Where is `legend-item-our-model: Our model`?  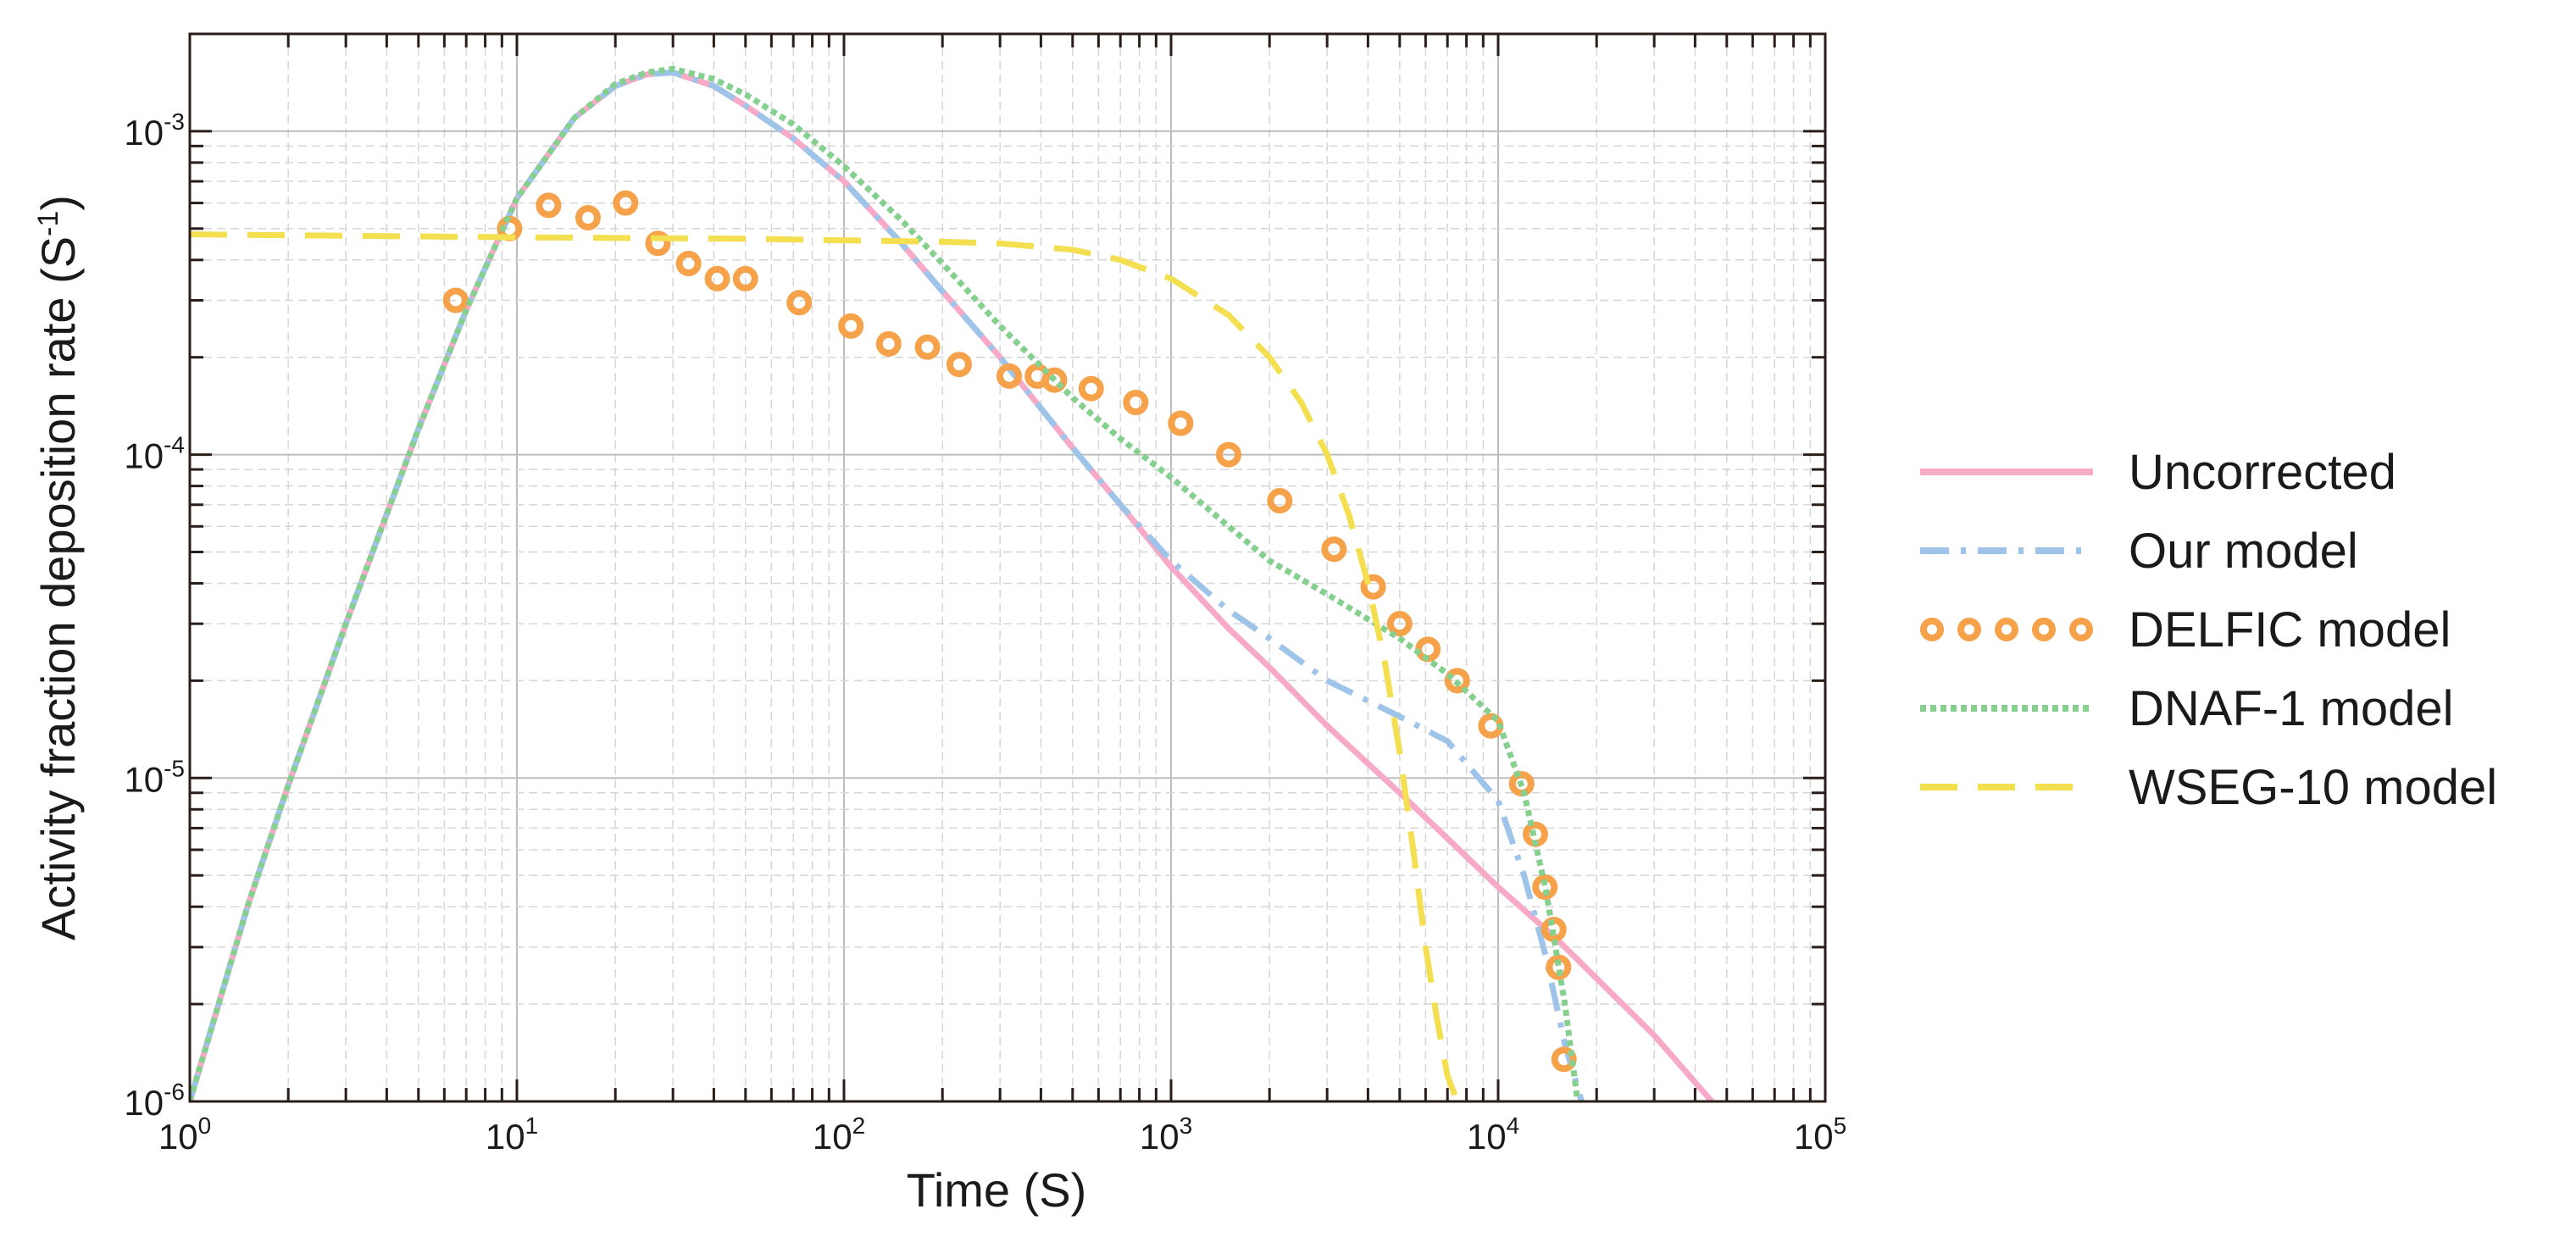 legend-item-our-model: Our model is located at coordinates (2139, 551).